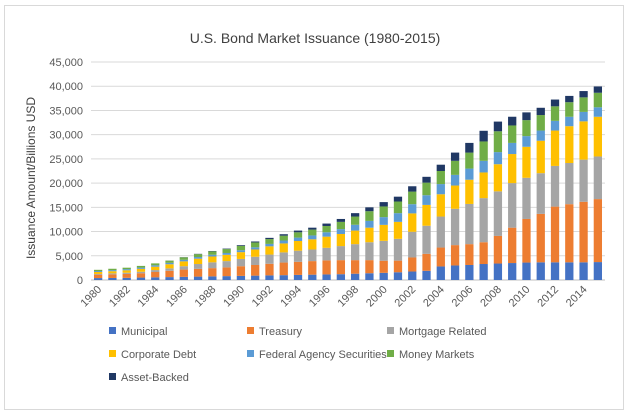  Describe the element at coordinates (598, 271) in the screenshot. I see `bar-municipal-2015` at that location.